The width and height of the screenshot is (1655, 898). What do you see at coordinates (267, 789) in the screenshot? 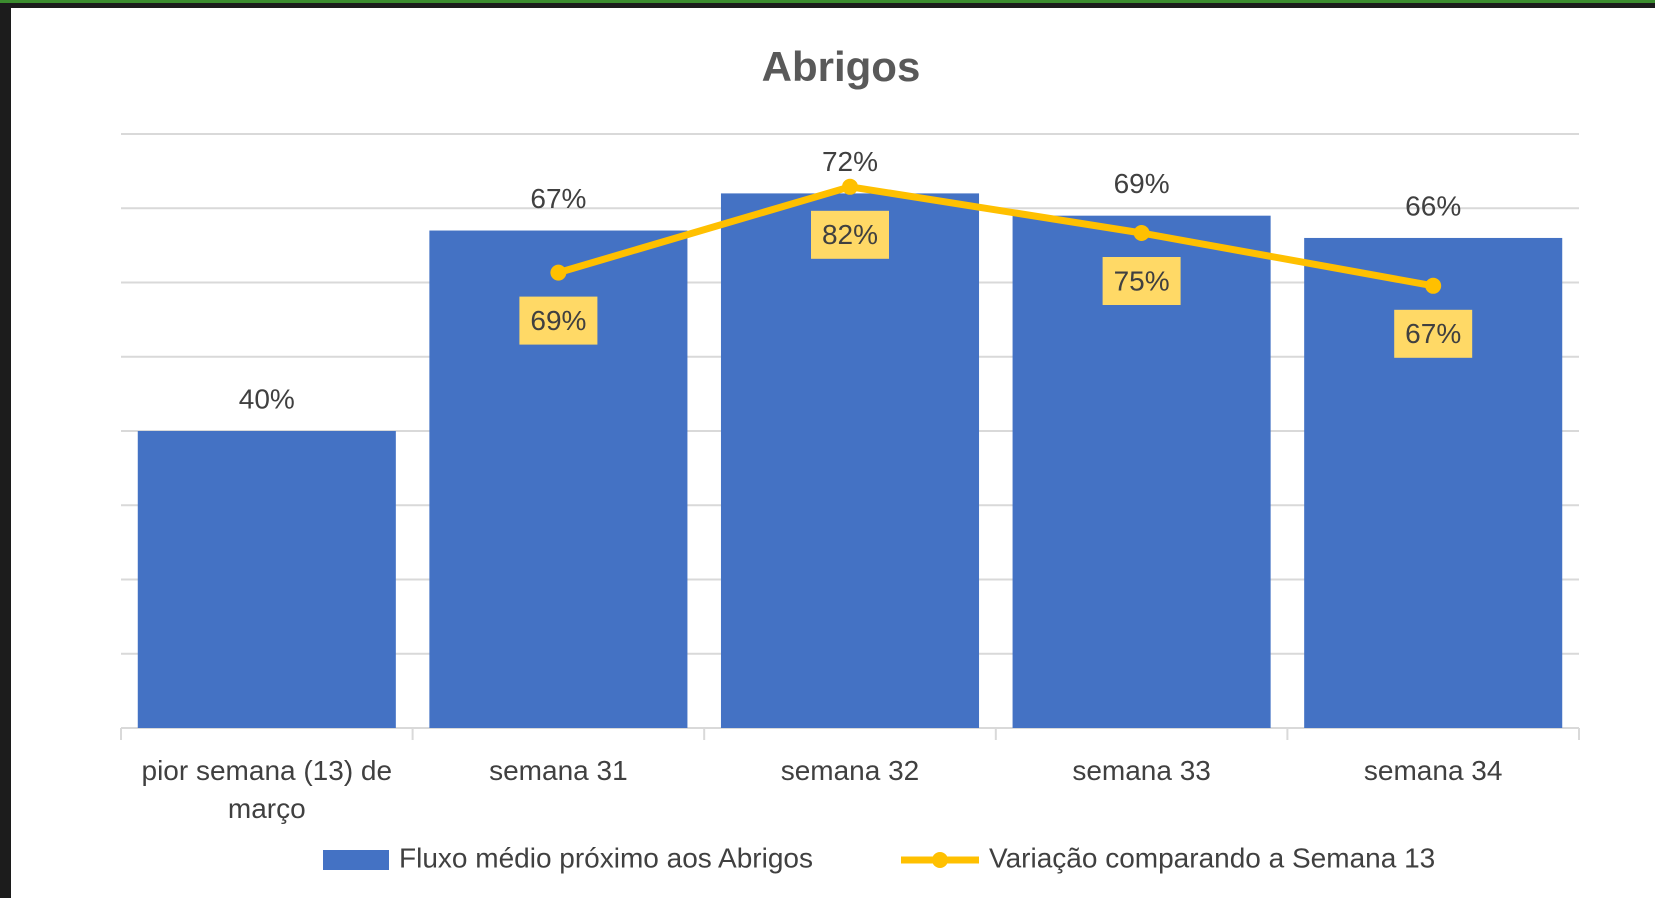
I see `x-tick-label: pior semana (13) de março` at bounding box center [267, 789].